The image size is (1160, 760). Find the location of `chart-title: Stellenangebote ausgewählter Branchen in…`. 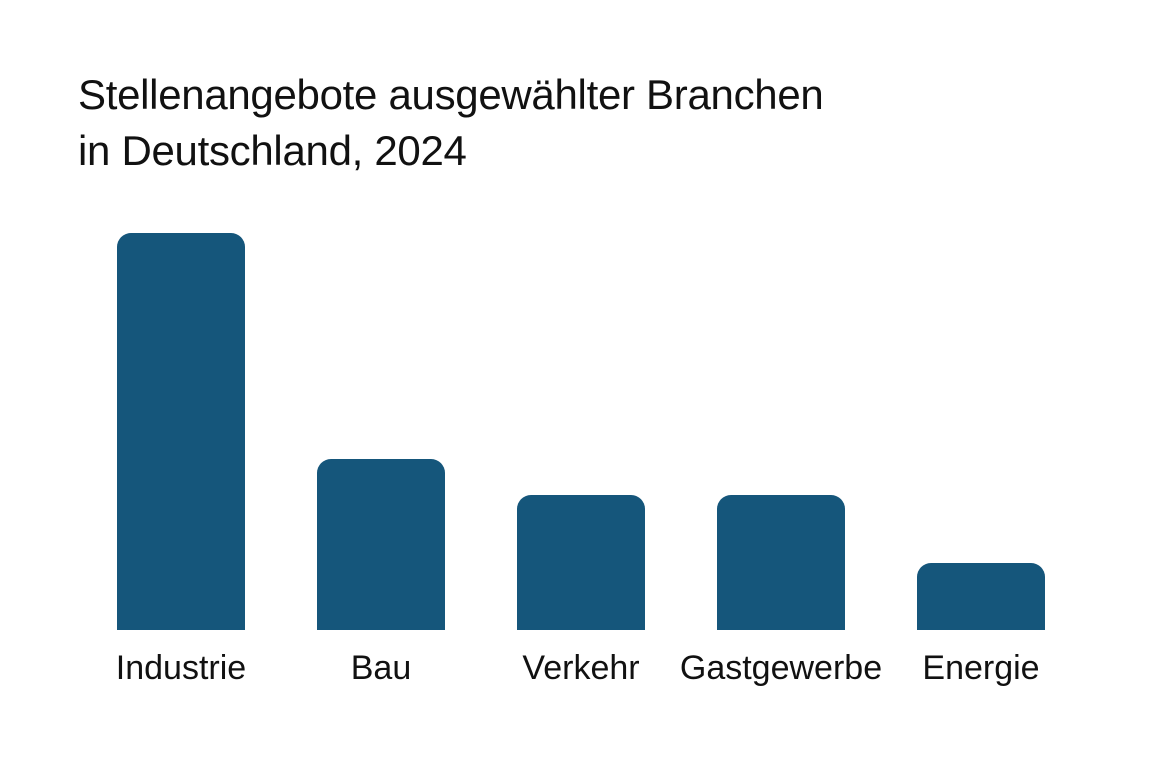

chart-title: Stellenangebote ausgewählter Branchen in… is located at coordinates (451, 123).